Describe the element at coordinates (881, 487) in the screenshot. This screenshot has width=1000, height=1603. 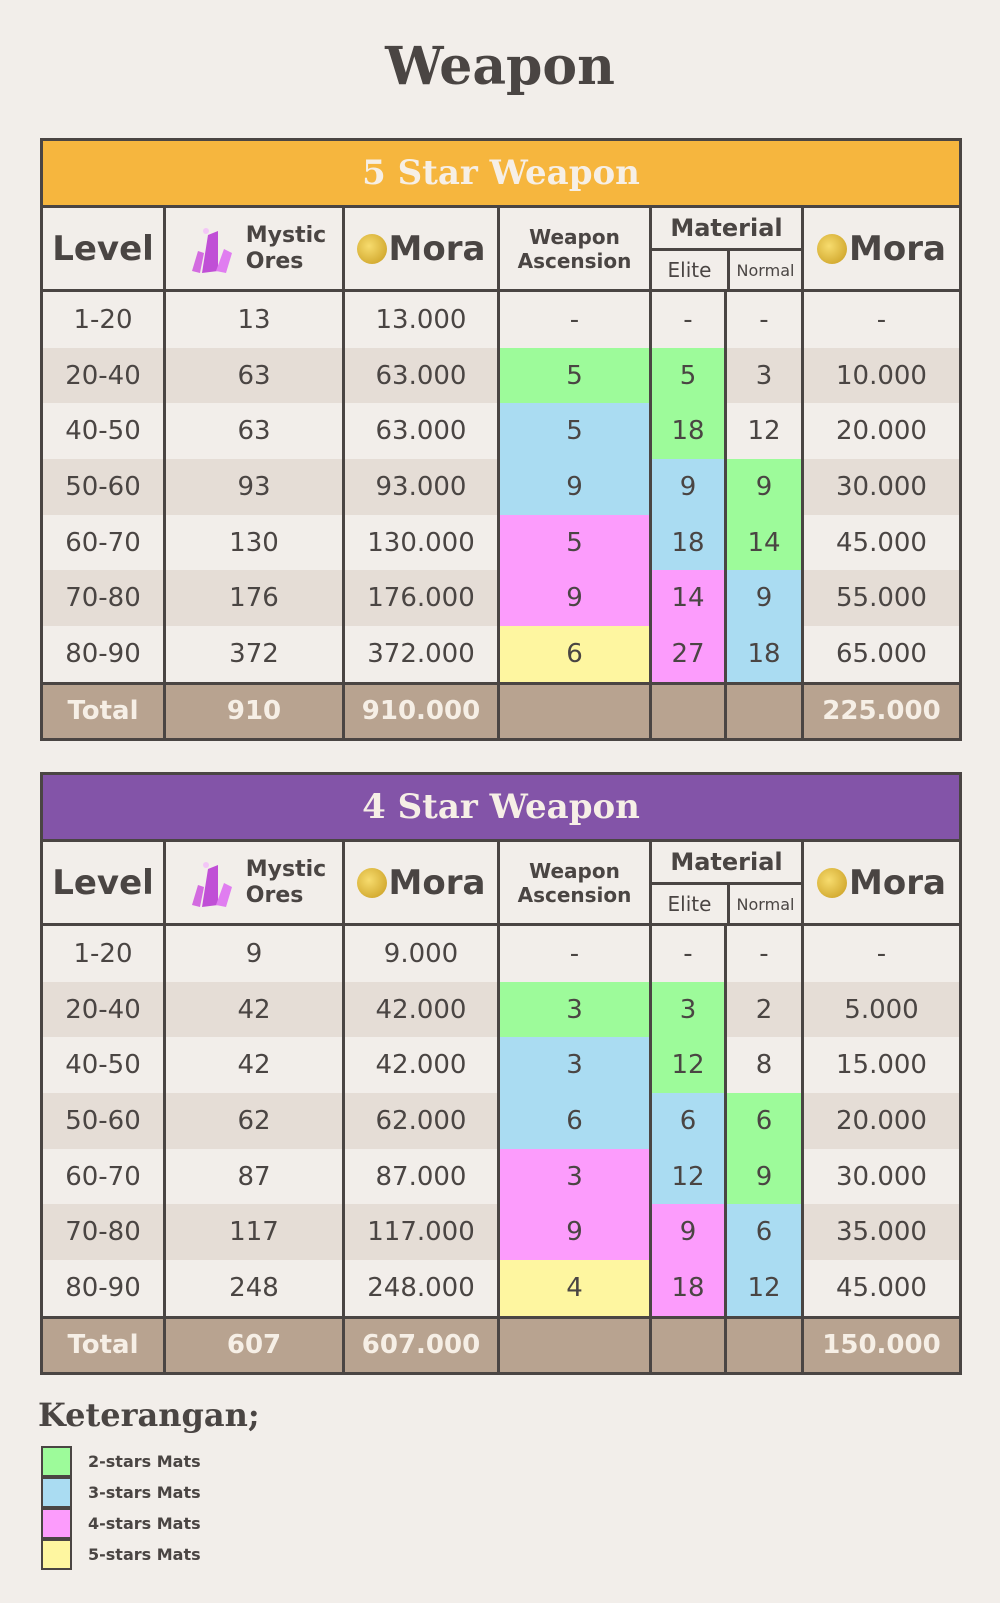
I see `cell-mora-2: 30.000` at that location.